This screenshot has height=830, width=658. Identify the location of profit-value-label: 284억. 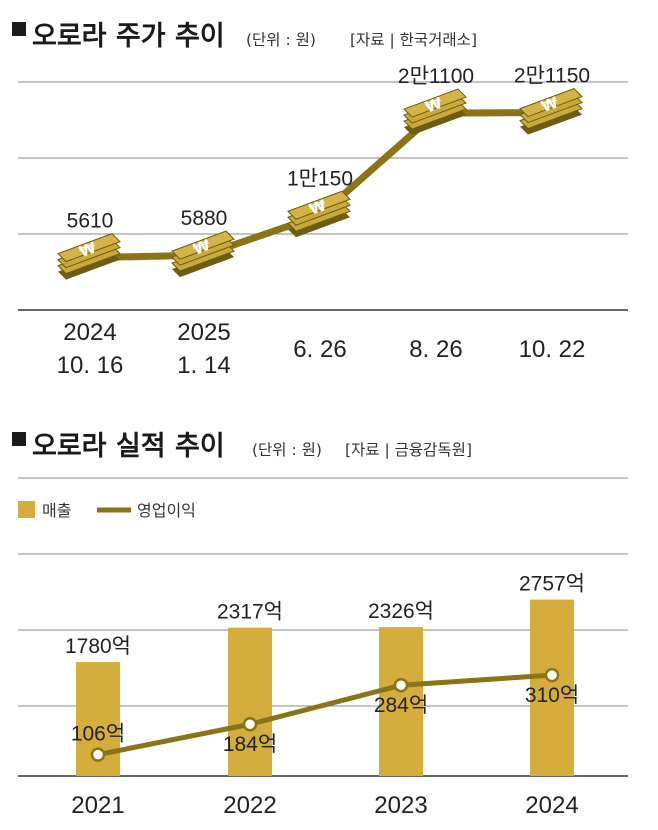
(401, 705).